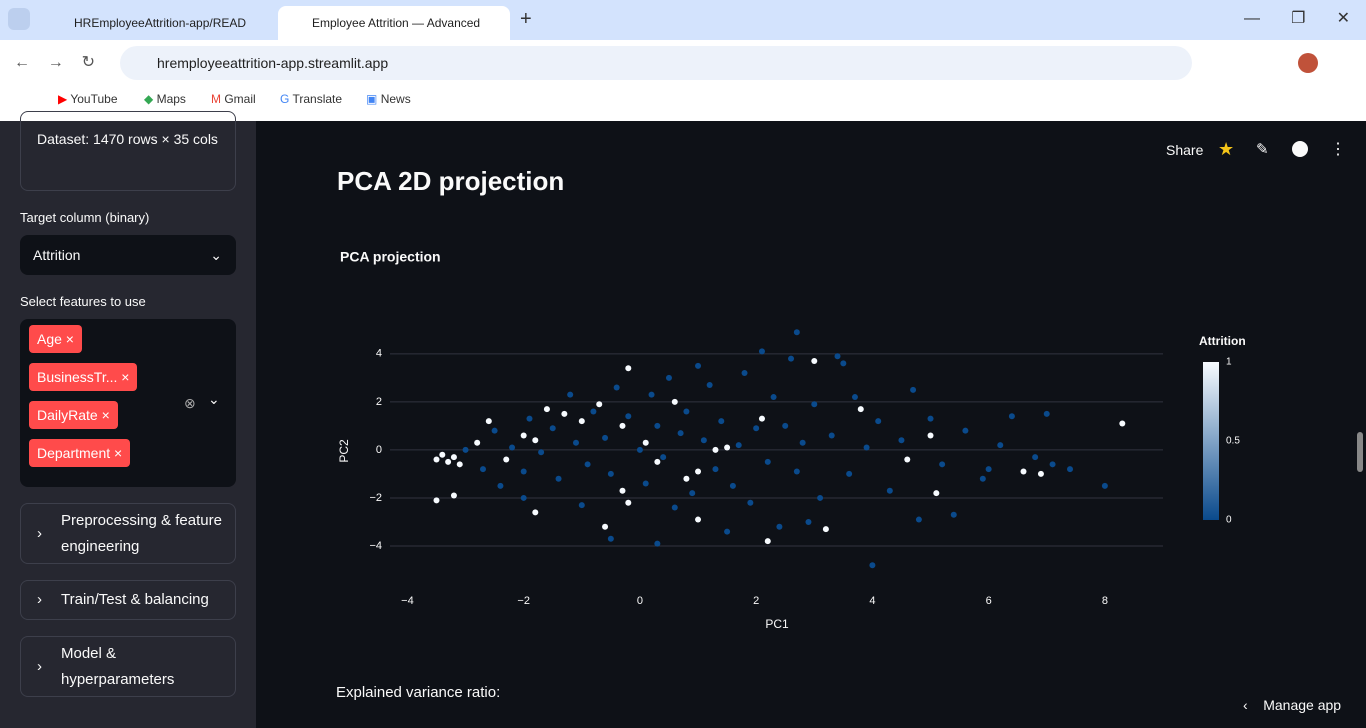 This screenshot has height=728, width=1366. What do you see at coordinates (1360, 452) in the screenshot?
I see `scrollbar` at bounding box center [1360, 452].